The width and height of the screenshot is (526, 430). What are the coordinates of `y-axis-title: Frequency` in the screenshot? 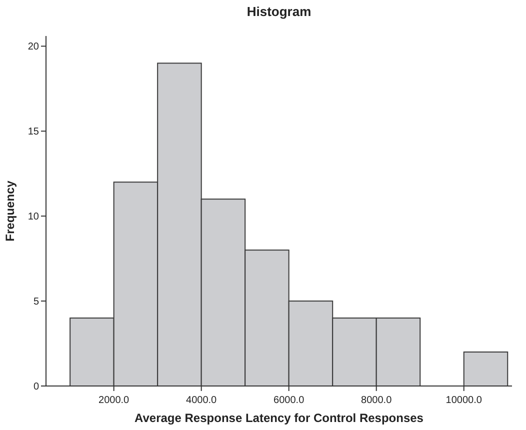 It's located at (10, 211).